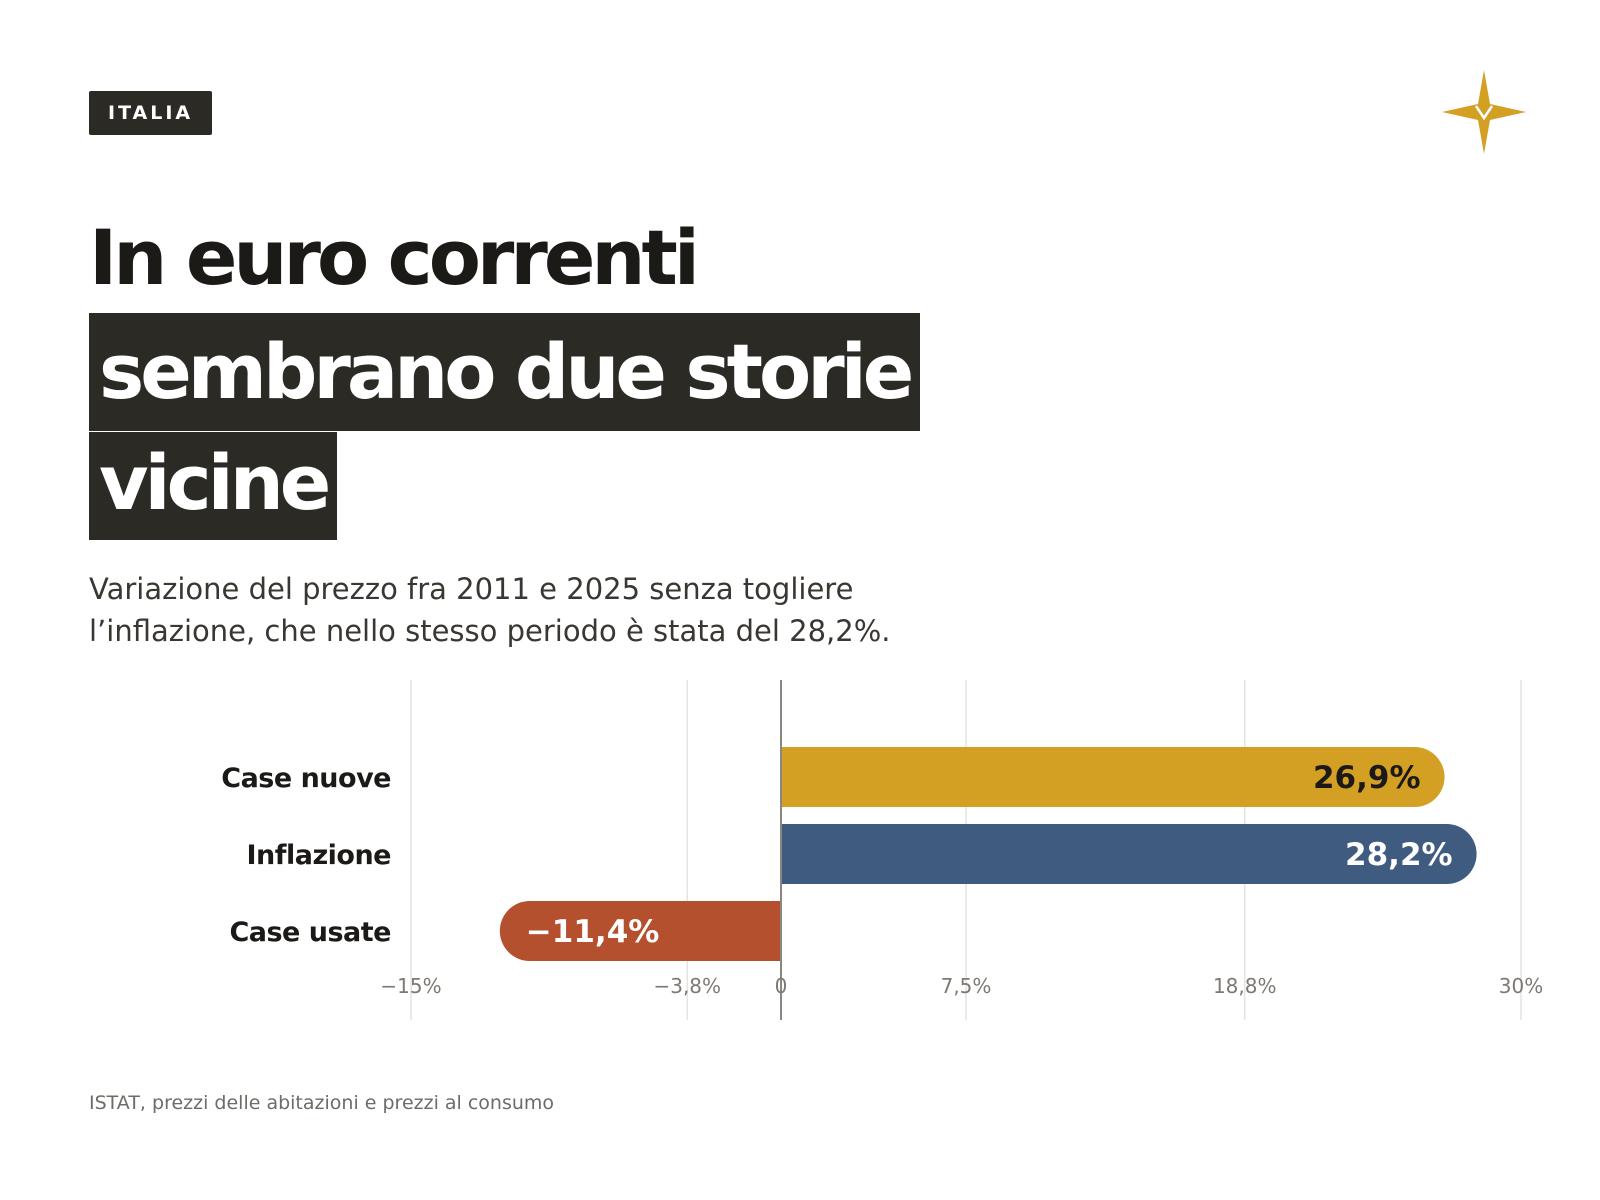  I want to click on tick-label: 30%, so click(1521, 986).